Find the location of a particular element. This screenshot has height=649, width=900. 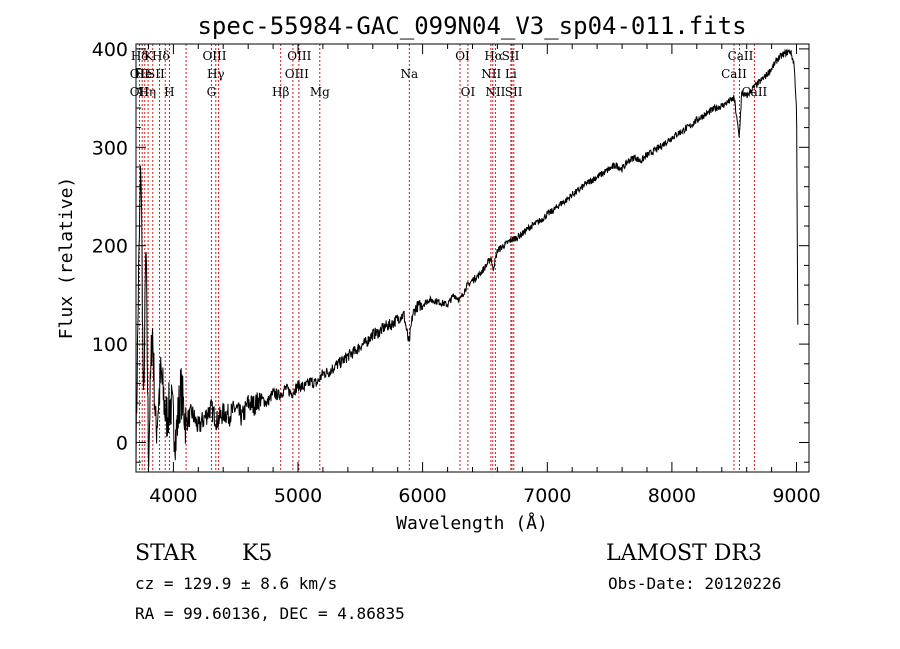

x-tick-label: 4000 is located at coordinates (173, 496).